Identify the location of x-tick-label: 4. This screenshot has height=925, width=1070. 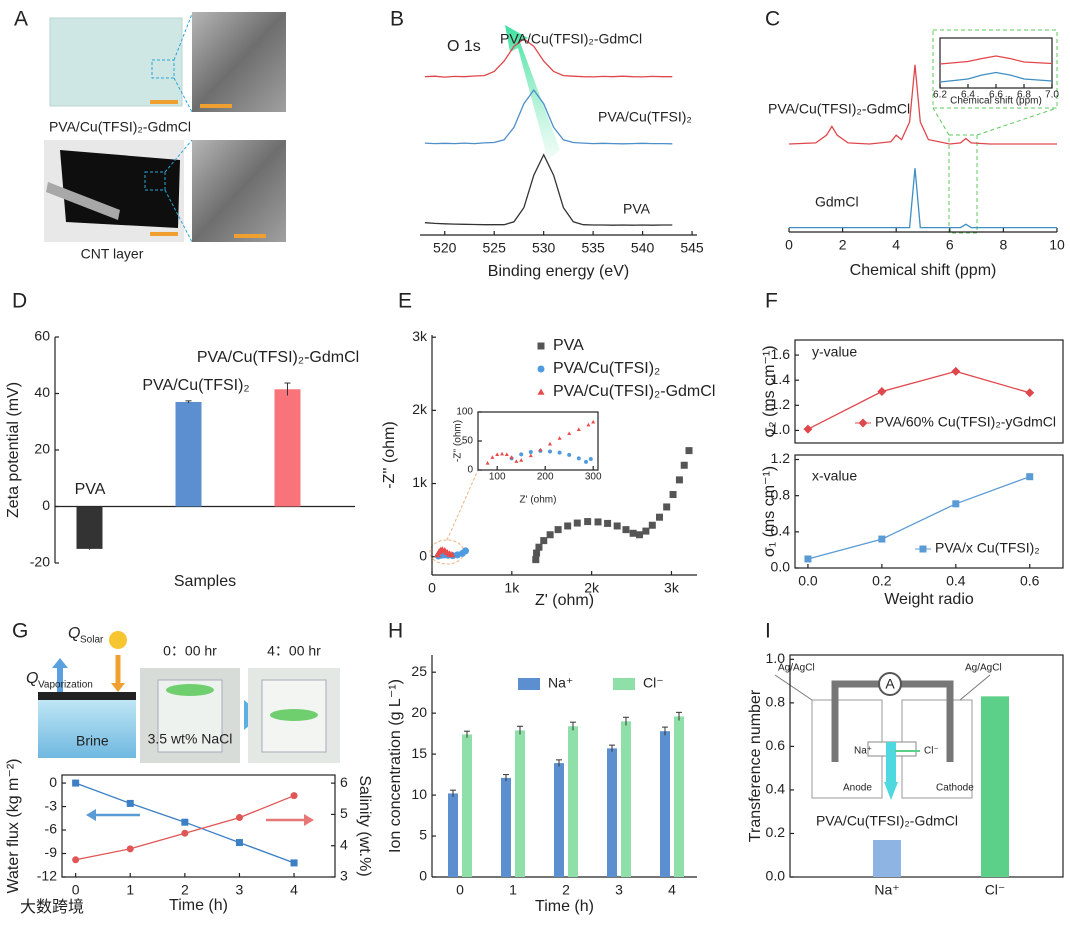
(672, 890).